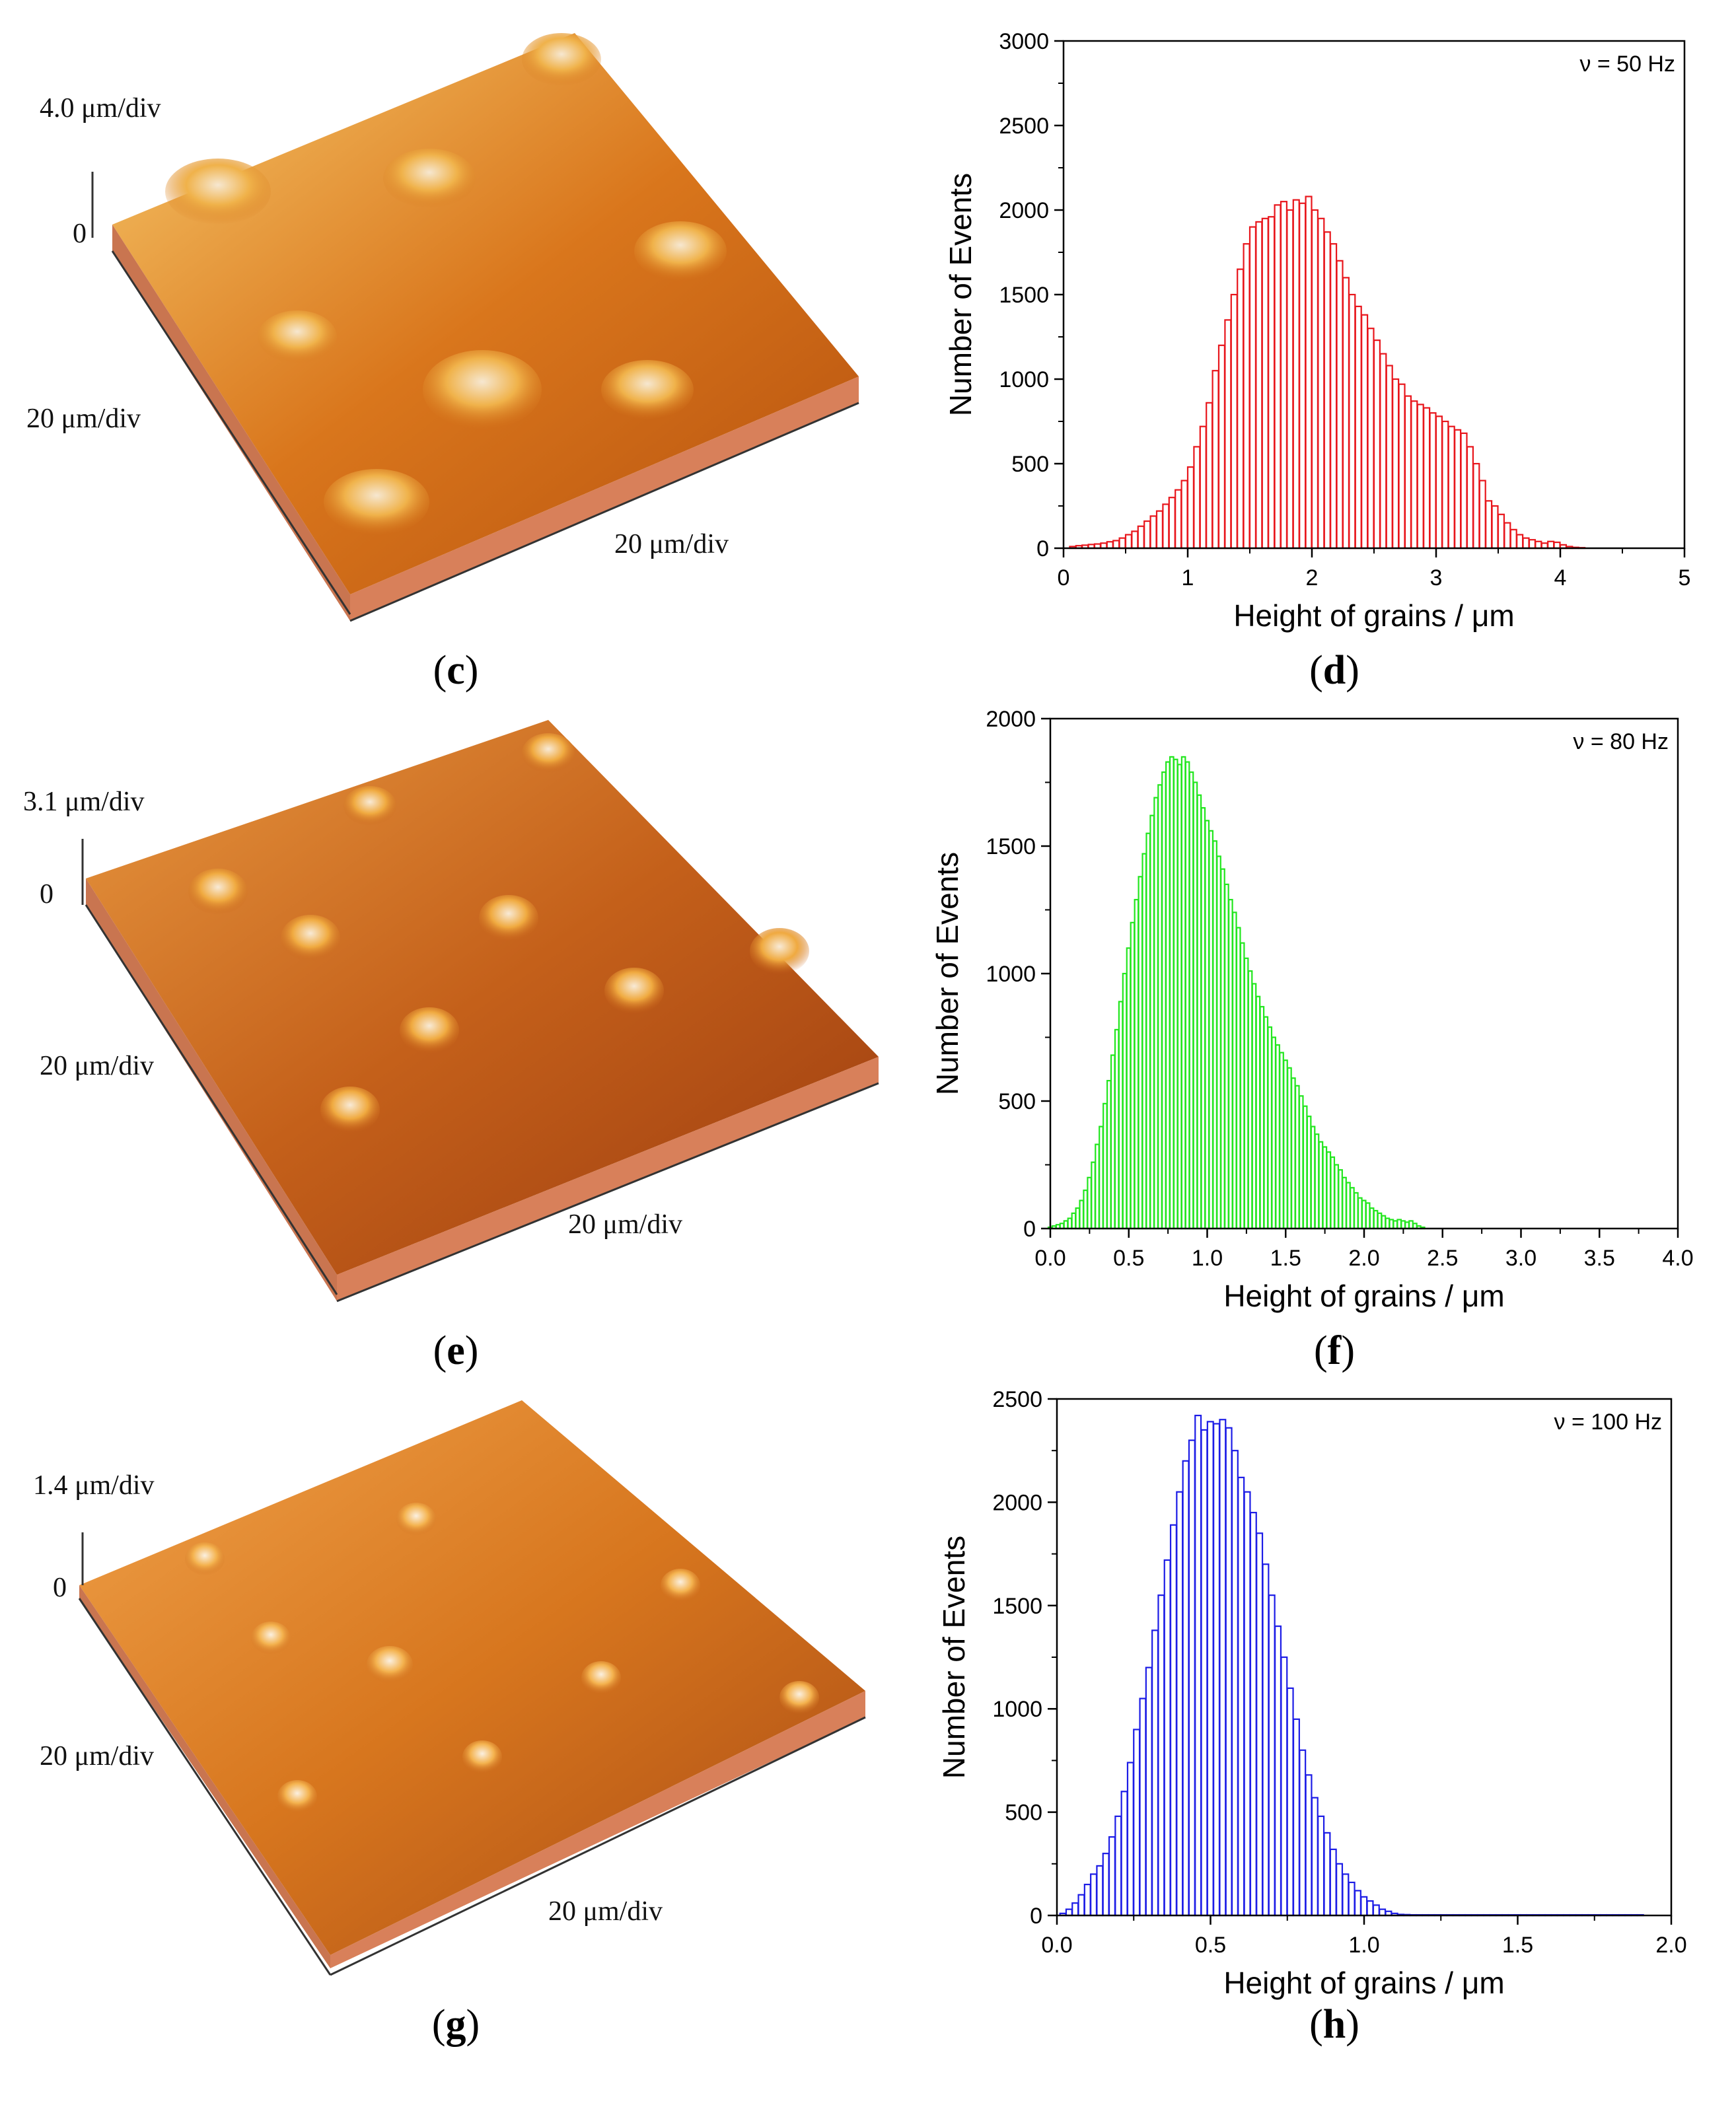 The image size is (1736, 2107). What do you see at coordinates (1521, 1258) in the screenshot?
I see `x-tick-label: 3.0` at bounding box center [1521, 1258].